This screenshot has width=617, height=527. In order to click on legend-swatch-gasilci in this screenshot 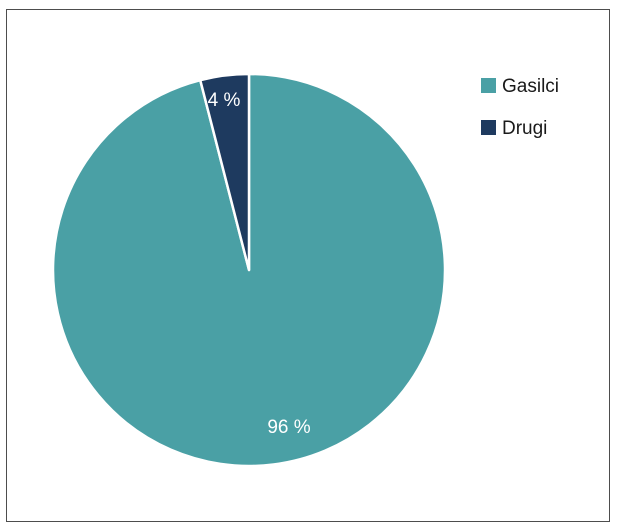, I will do `click(488, 85)`.